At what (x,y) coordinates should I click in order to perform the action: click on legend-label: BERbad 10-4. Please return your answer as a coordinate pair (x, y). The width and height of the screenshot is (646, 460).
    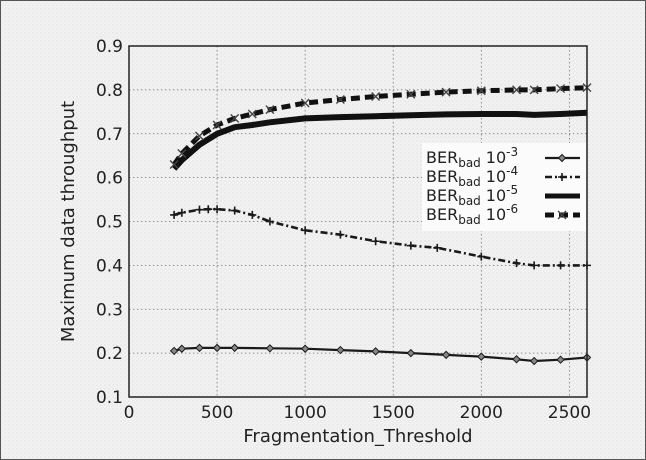
    Looking at the image, I should click on (472, 176).